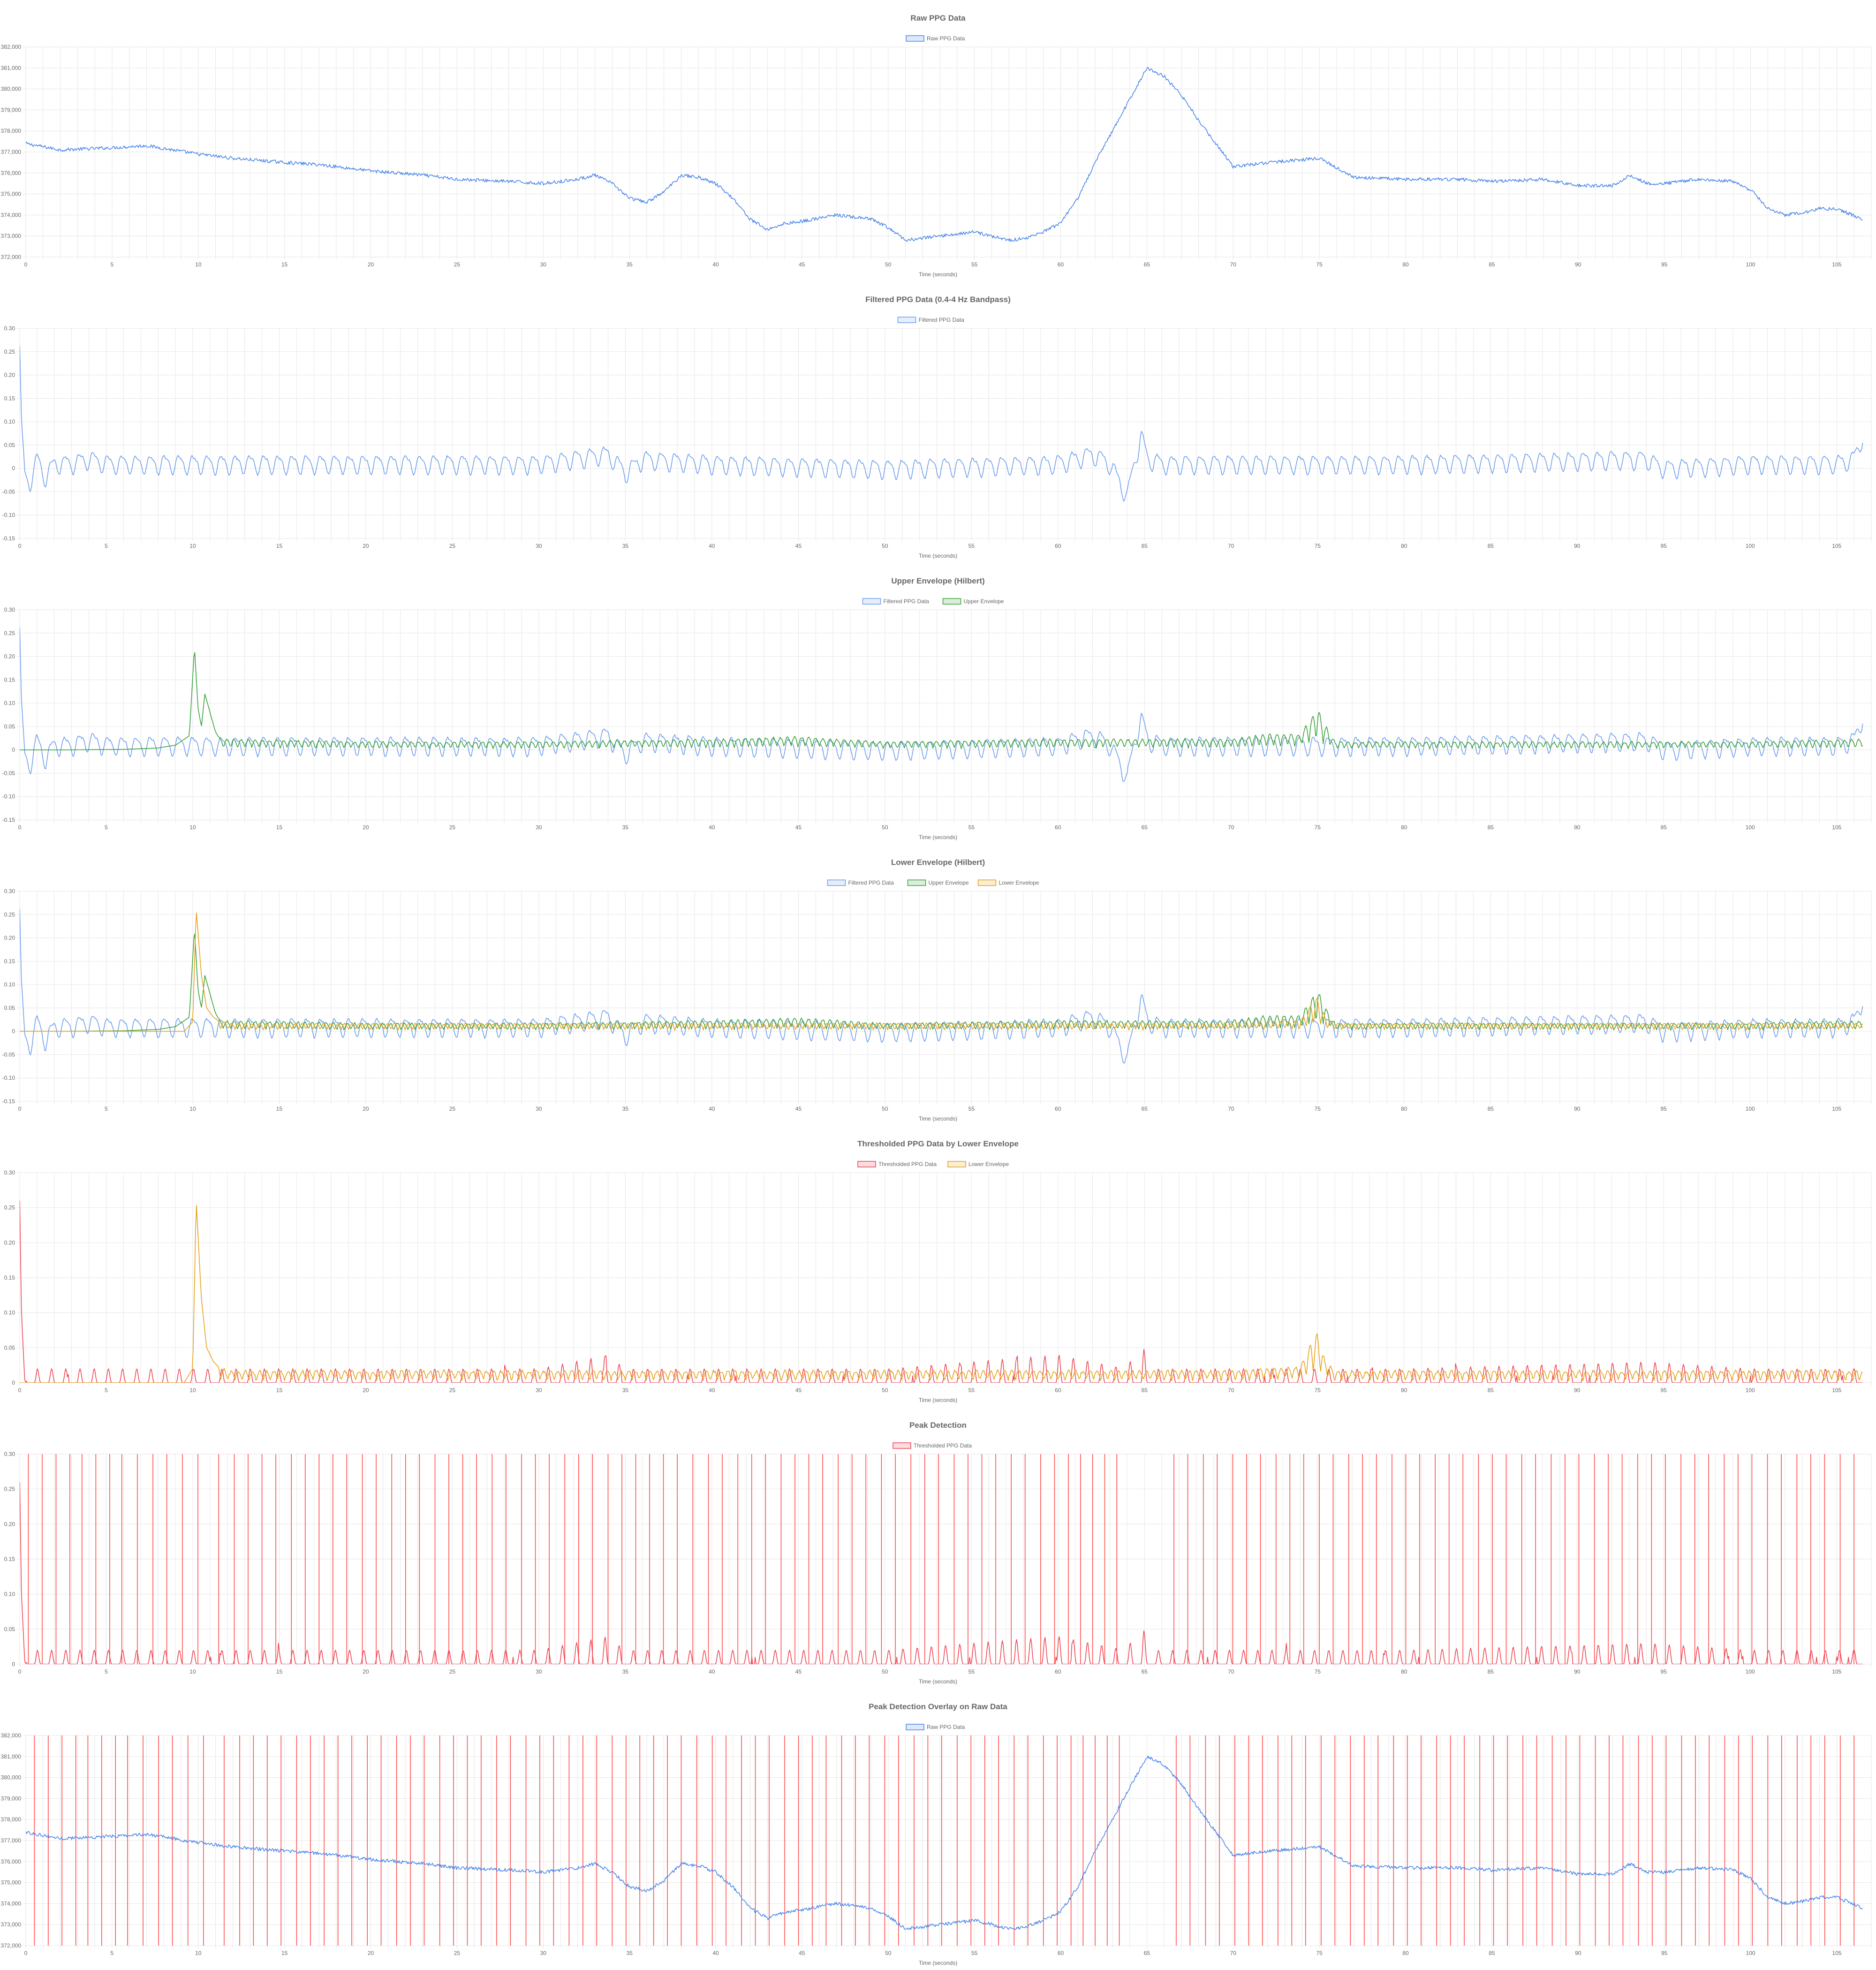 The image size is (1876, 1970). What do you see at coordinates (938, 299) in the screenshot?
I see `chart-title: Filtered PPG Data (0.4-4 Hz Bandpass)` at bounding box center [938, 299].